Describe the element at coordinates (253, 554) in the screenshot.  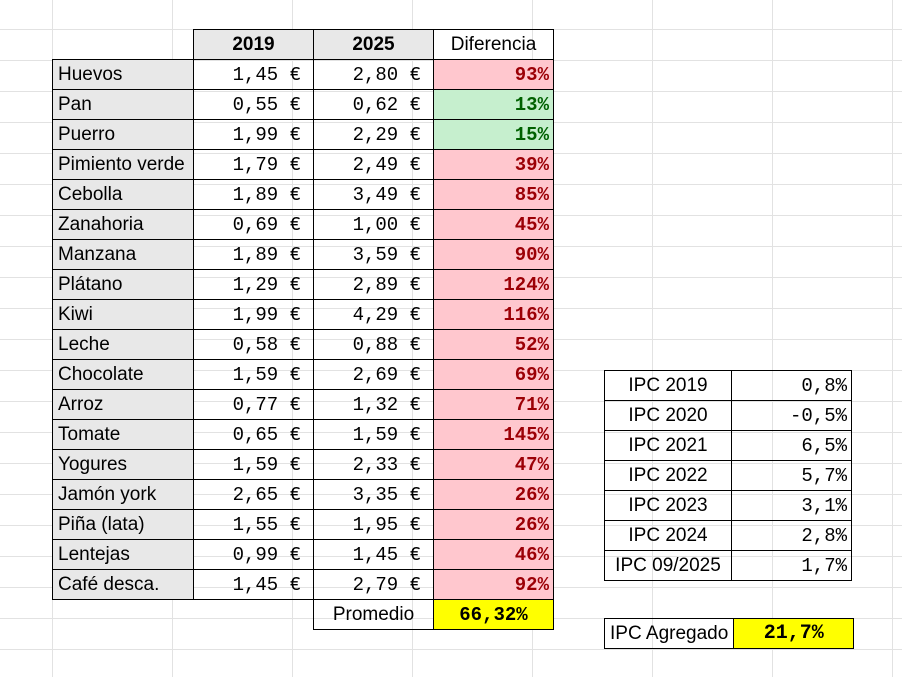
I see `price-2019-cell: 0,99 €` at that location.